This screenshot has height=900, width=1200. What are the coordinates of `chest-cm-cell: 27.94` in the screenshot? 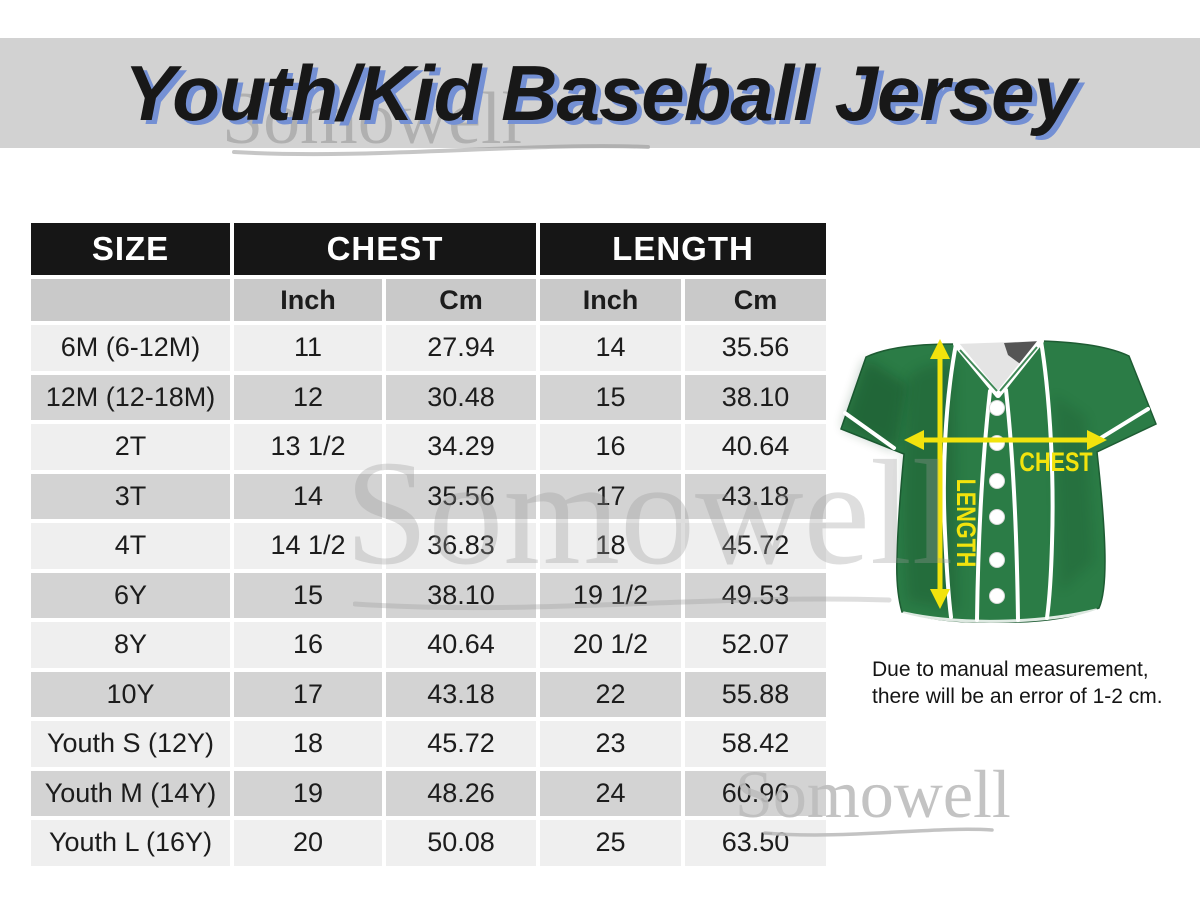 It's located at (461, 348).